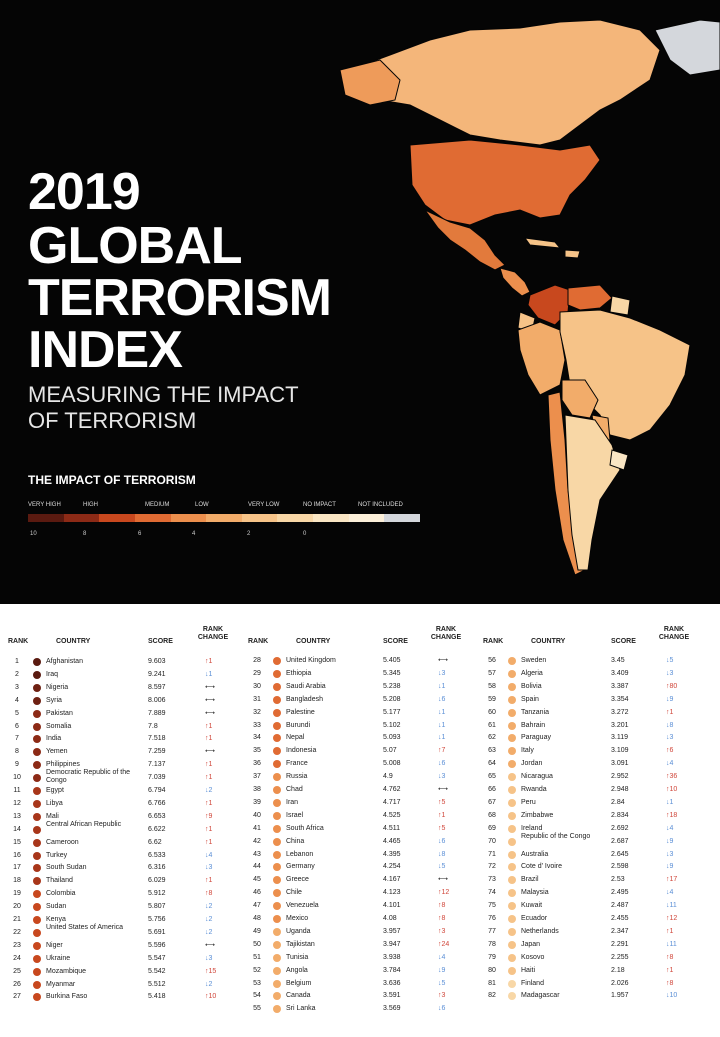 The image size is (720, 1037). I want to click on rank-cell: 26, so click(17, 984).